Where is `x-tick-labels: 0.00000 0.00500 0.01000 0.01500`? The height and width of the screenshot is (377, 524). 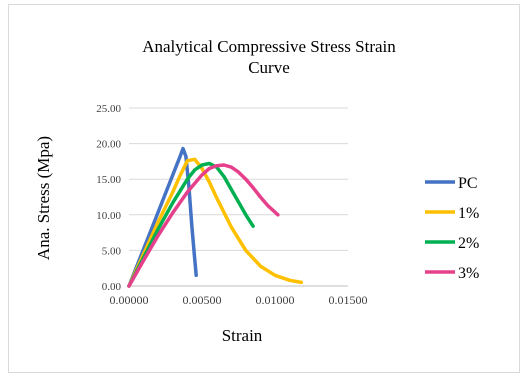 x-tick-labels: 0.00000 0.00500 0.01000 0.01500 is located at coordinates (239, 300).